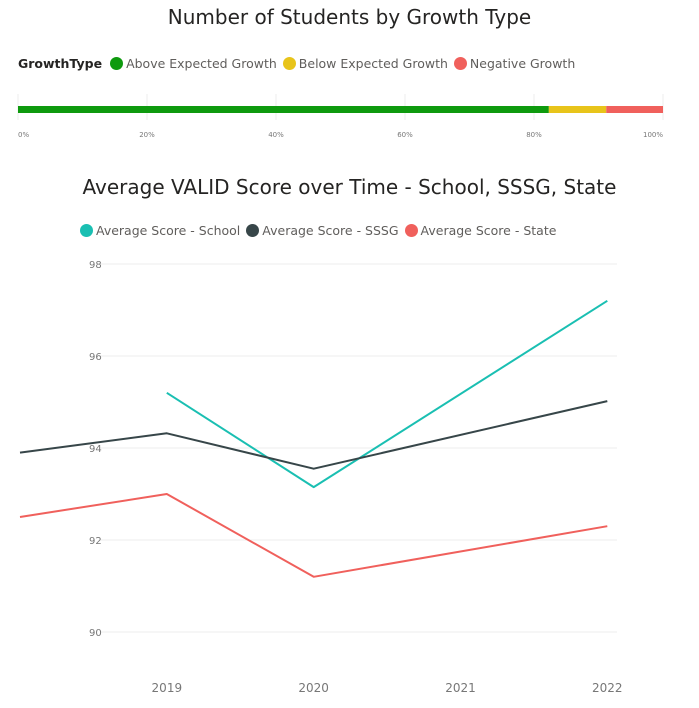  Describe the element at coordinates (95, 449) in the screenshot. I see `y-tick-label: 94` at that location.